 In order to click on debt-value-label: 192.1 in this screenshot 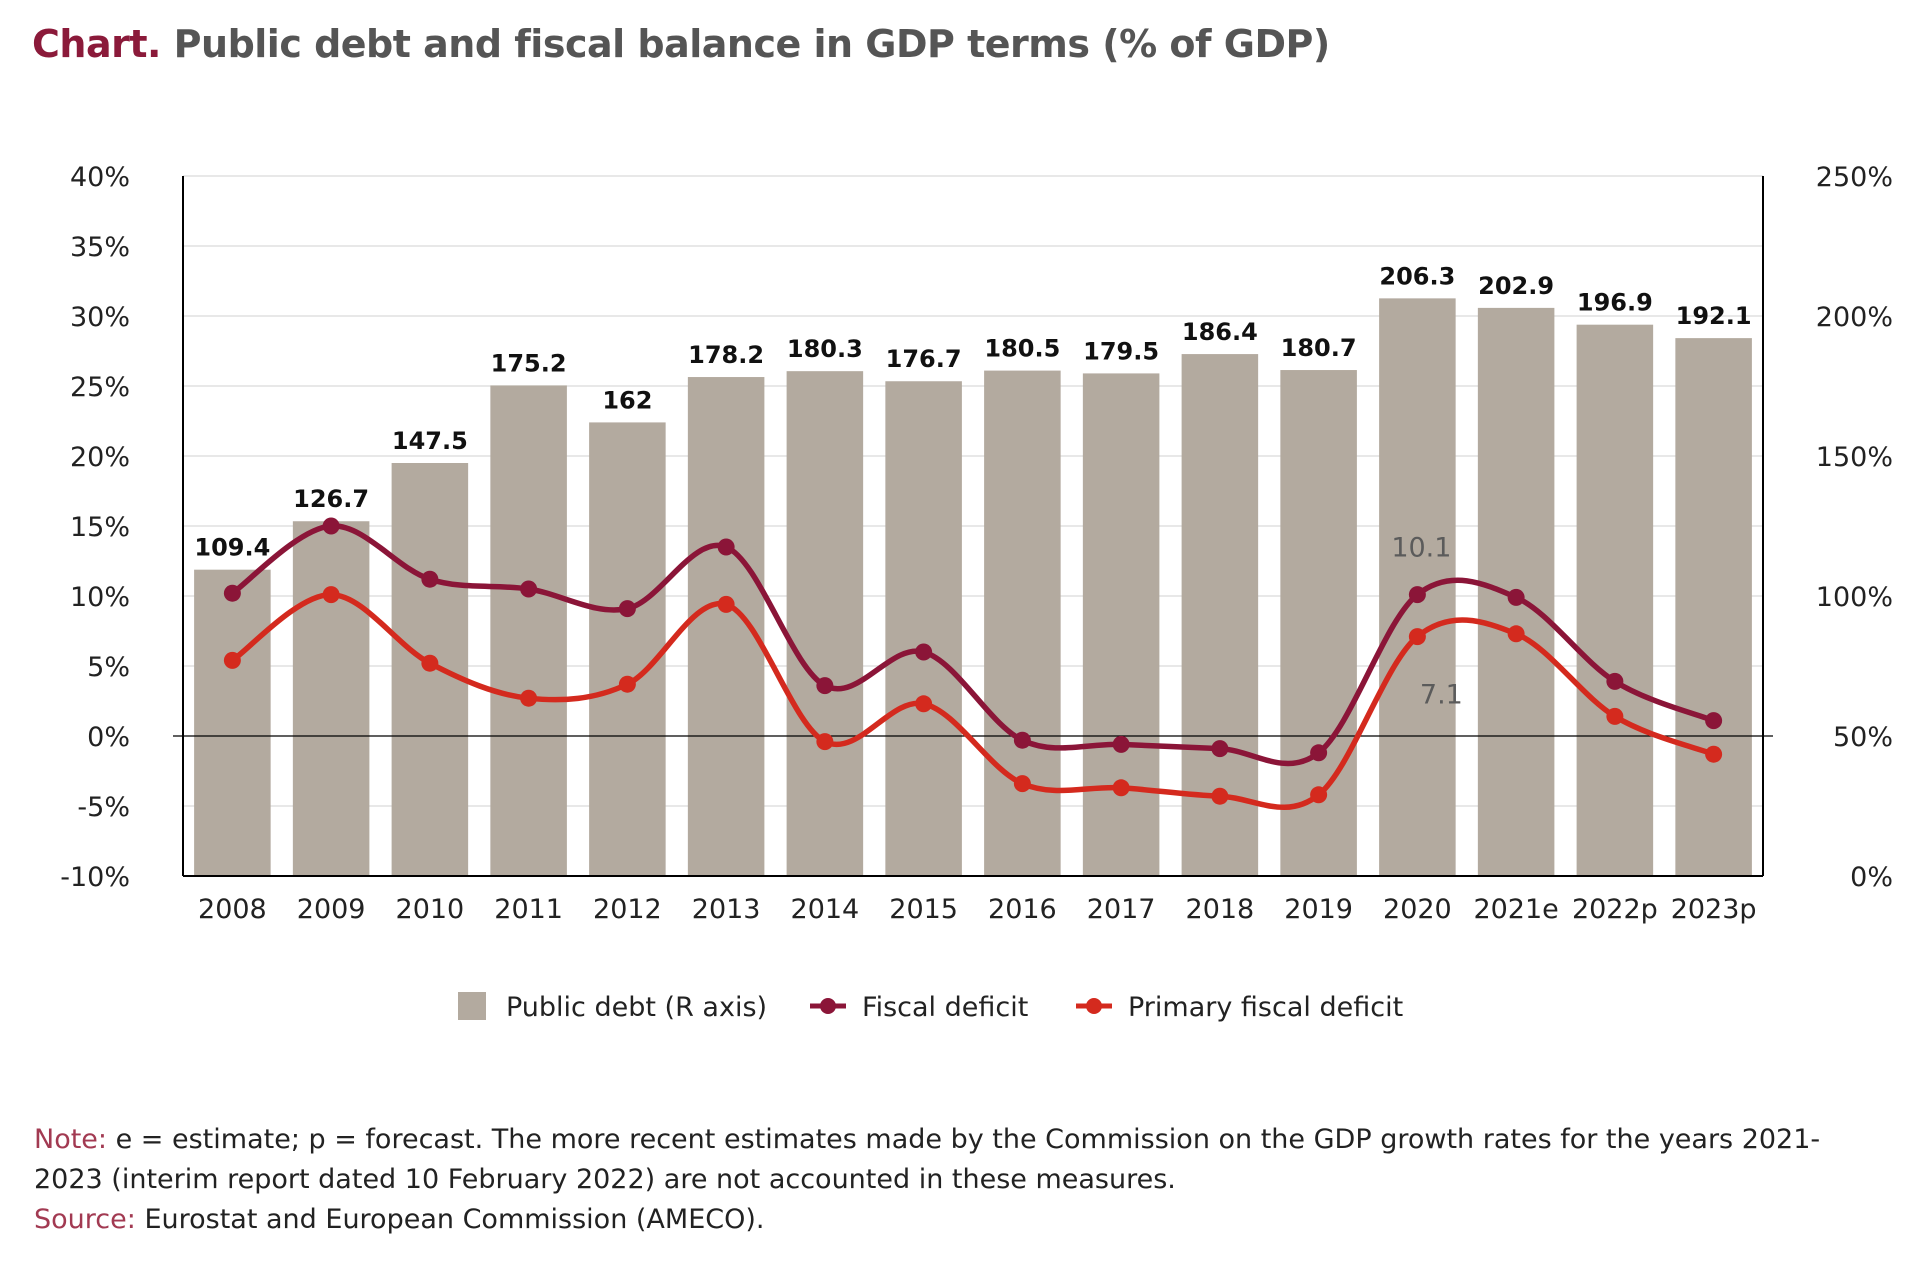, I will do `click(1714, 316)`.